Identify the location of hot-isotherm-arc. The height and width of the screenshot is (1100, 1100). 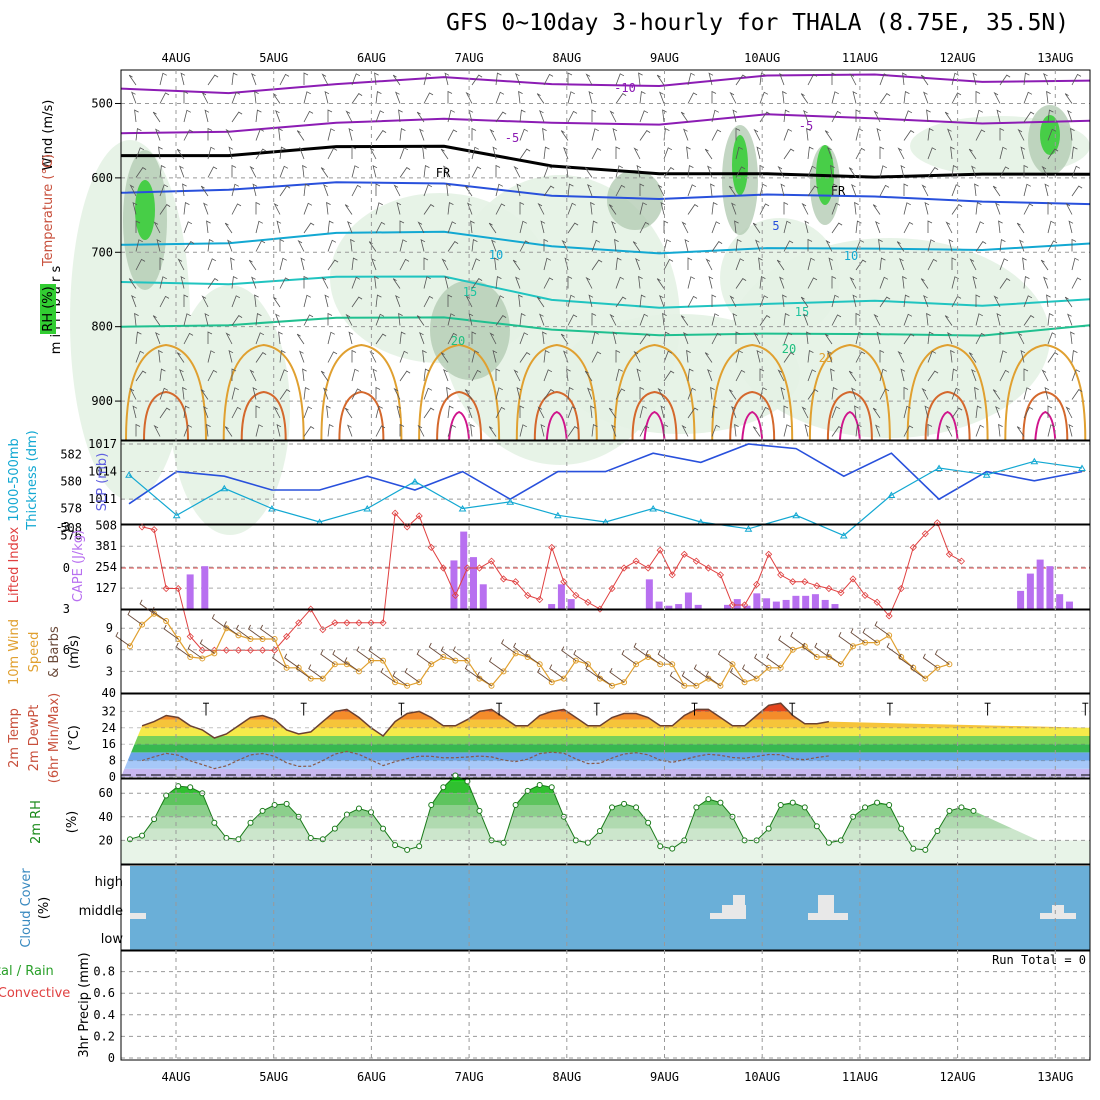
(361, 415).